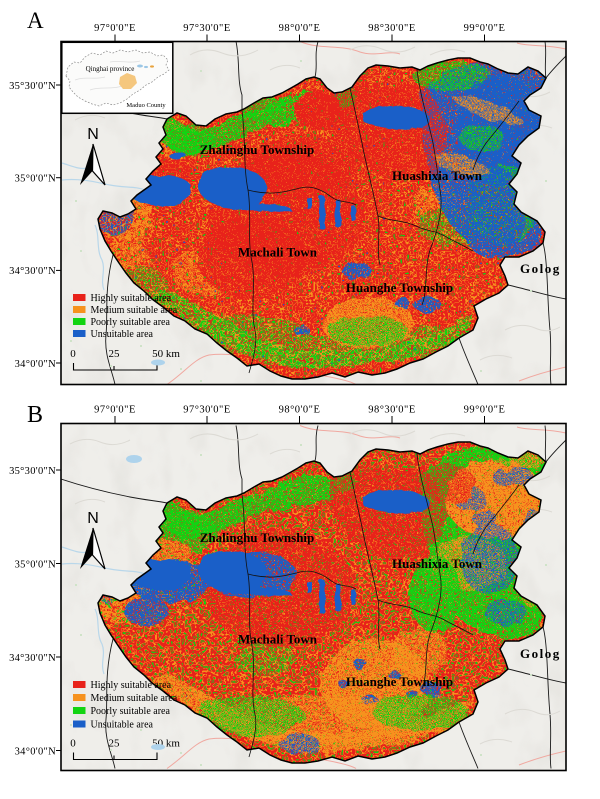  What do you see at coordinates (146, 105) in the screenshot?
I see `svg-text: Maduo County` at bounding box center [146, 105].